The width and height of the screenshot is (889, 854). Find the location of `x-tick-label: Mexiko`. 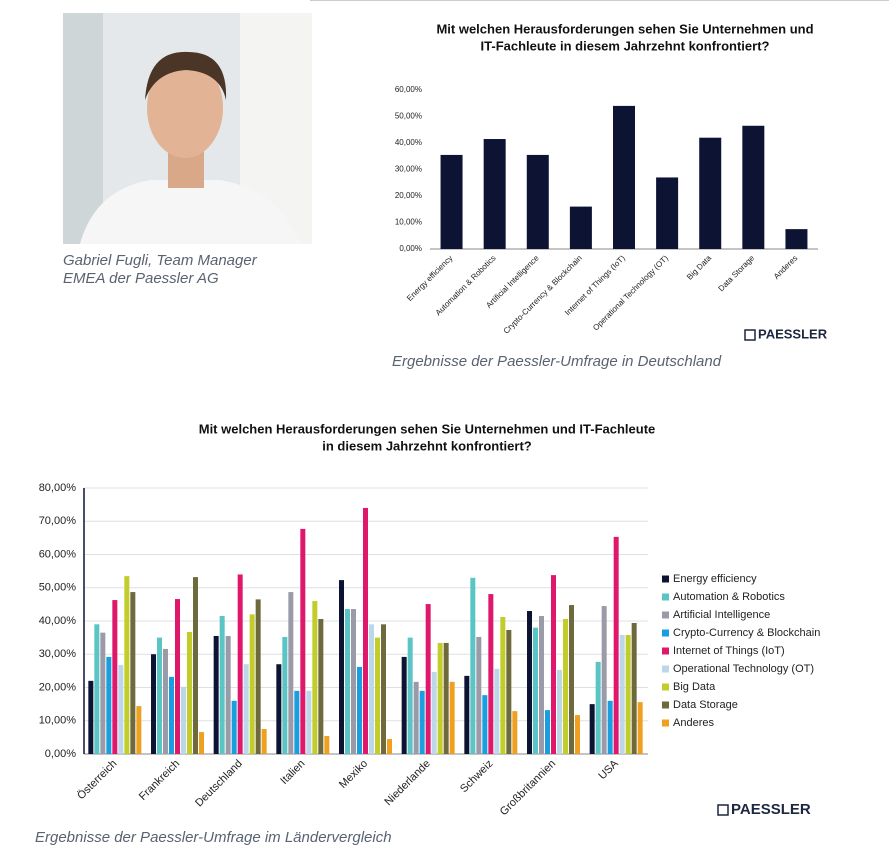

x-tick-label: Mexiko is located at coordinates (353, 774).